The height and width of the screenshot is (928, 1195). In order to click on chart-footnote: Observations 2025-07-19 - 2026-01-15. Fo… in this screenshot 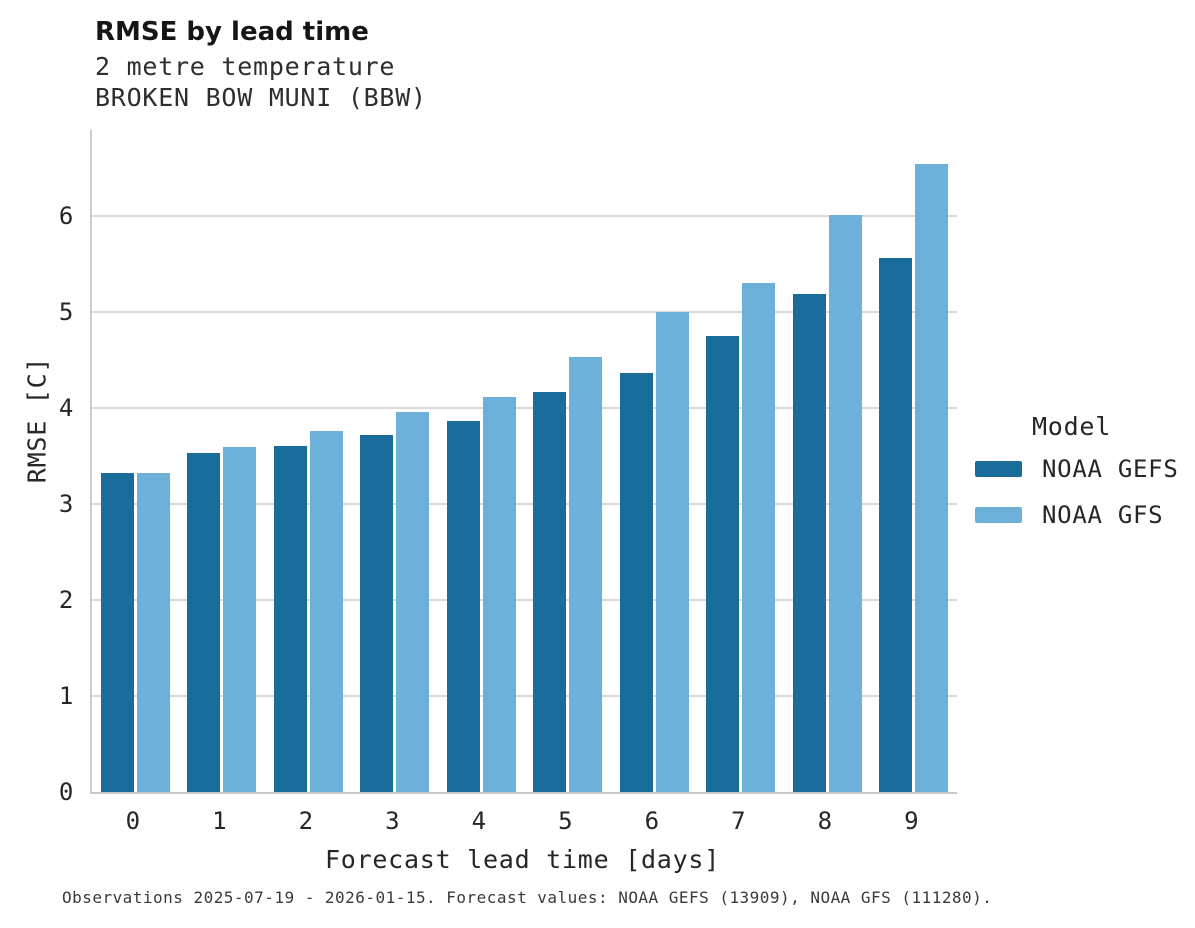, I will do `click(527, 897)`.